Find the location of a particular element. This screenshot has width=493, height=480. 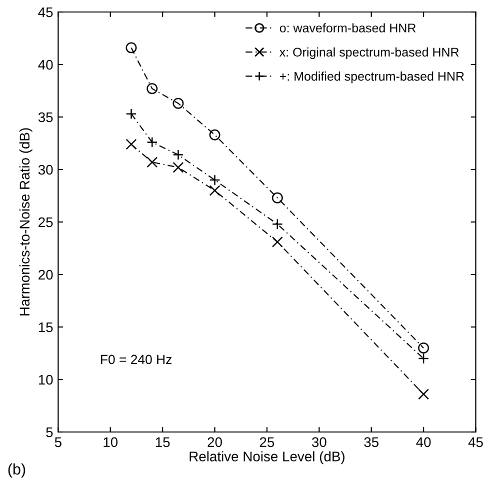

y-tick-label: 45 is located at coordinates (45, 12).